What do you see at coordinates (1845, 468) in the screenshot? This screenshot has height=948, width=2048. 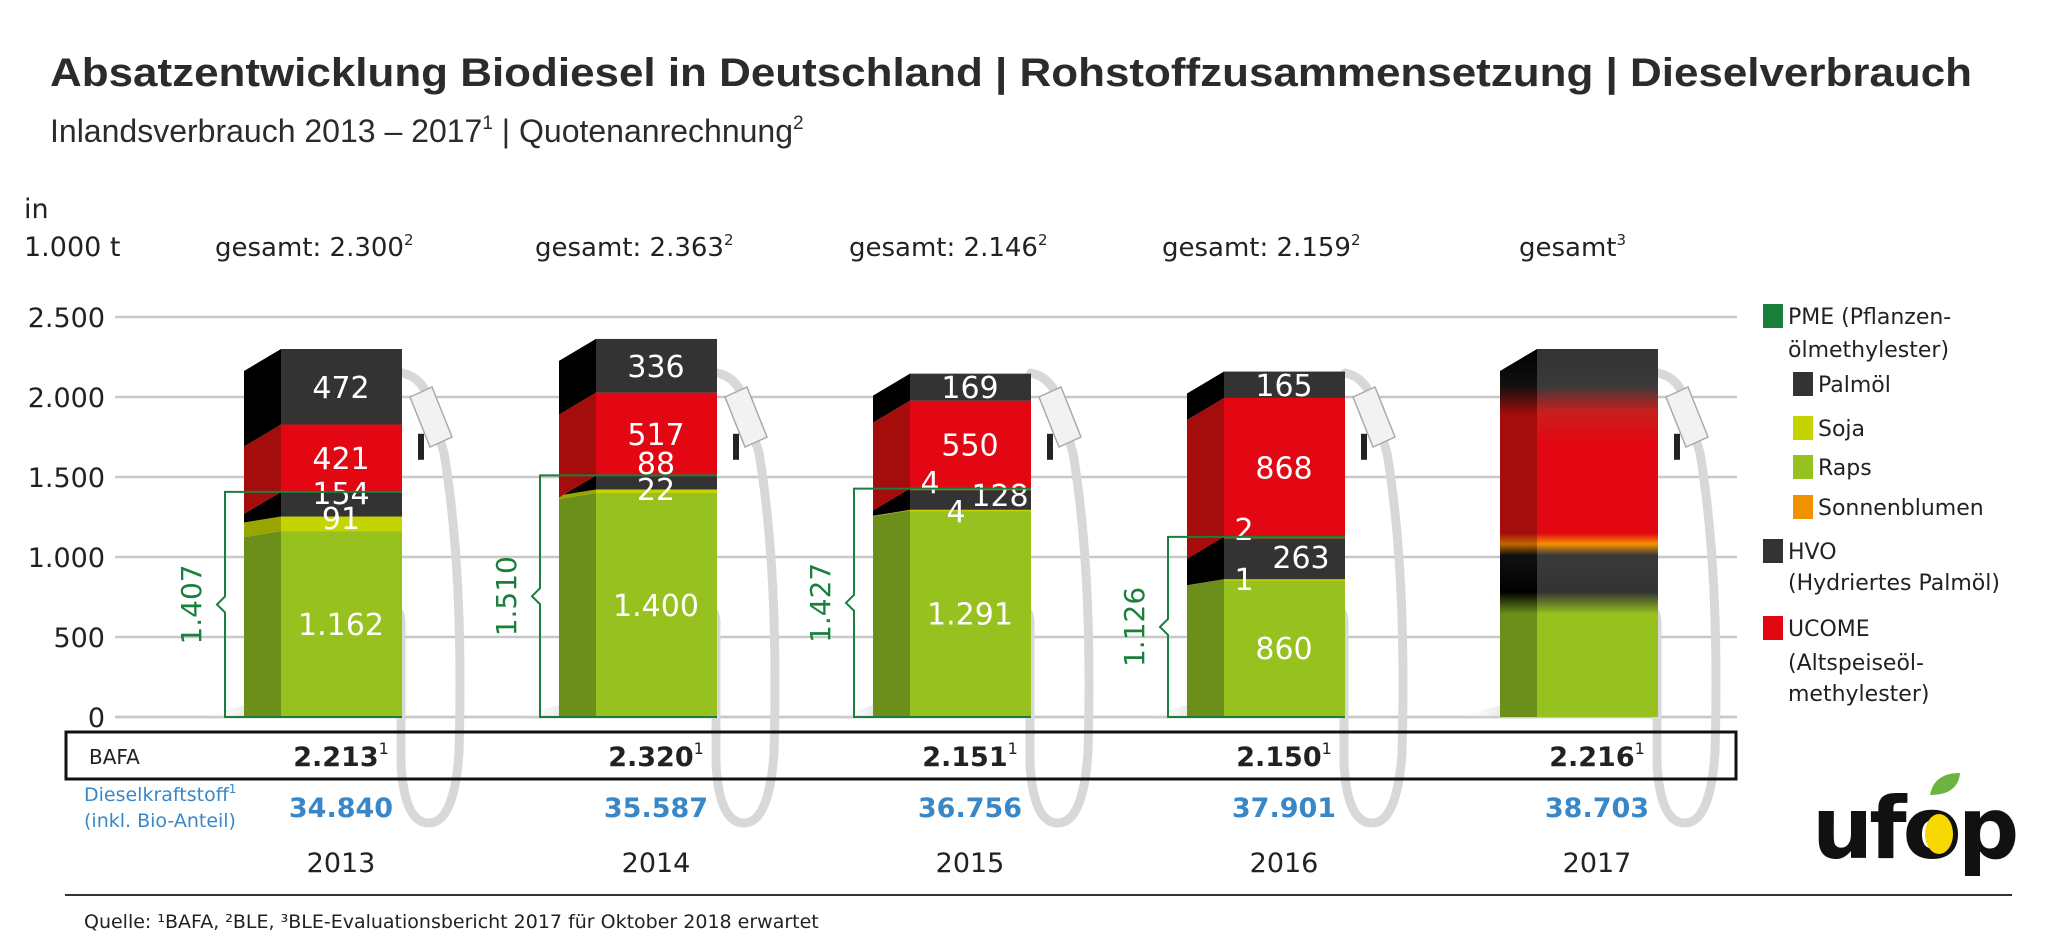 I see `legend-label: Raps` at bounding box center [1845, 468].